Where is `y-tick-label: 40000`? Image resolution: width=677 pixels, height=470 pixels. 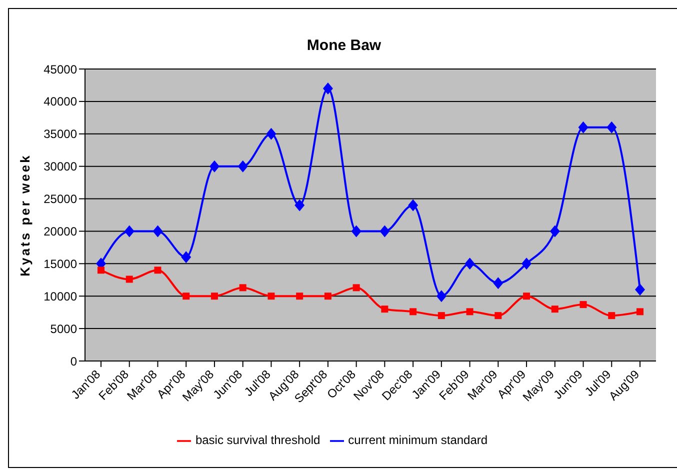 y-tick-label: 40000 is located at coordinates (61, 101).